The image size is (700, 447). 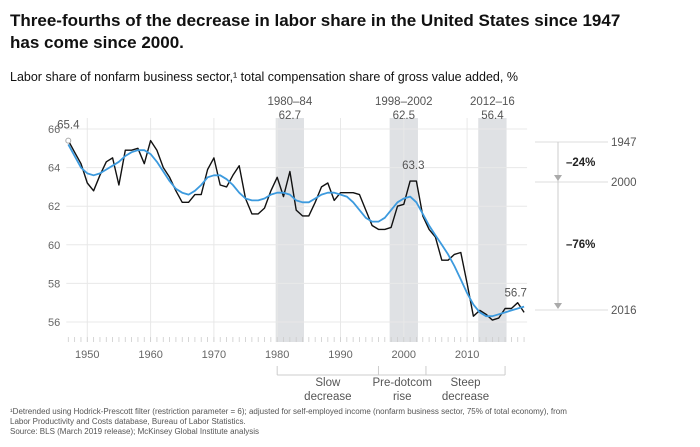 What do you see at coordinates (54, 207) in the screenshot?
I see `y-tick-label: 62` at bounding box center [54, 207].